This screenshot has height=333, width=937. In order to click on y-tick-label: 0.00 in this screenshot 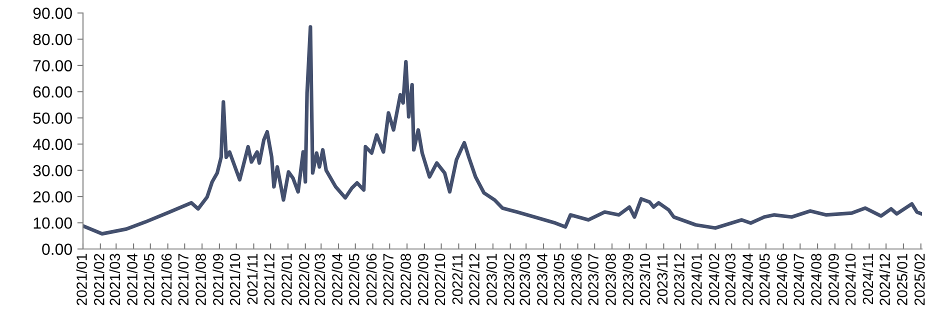, I will do `click(57, 249)`.